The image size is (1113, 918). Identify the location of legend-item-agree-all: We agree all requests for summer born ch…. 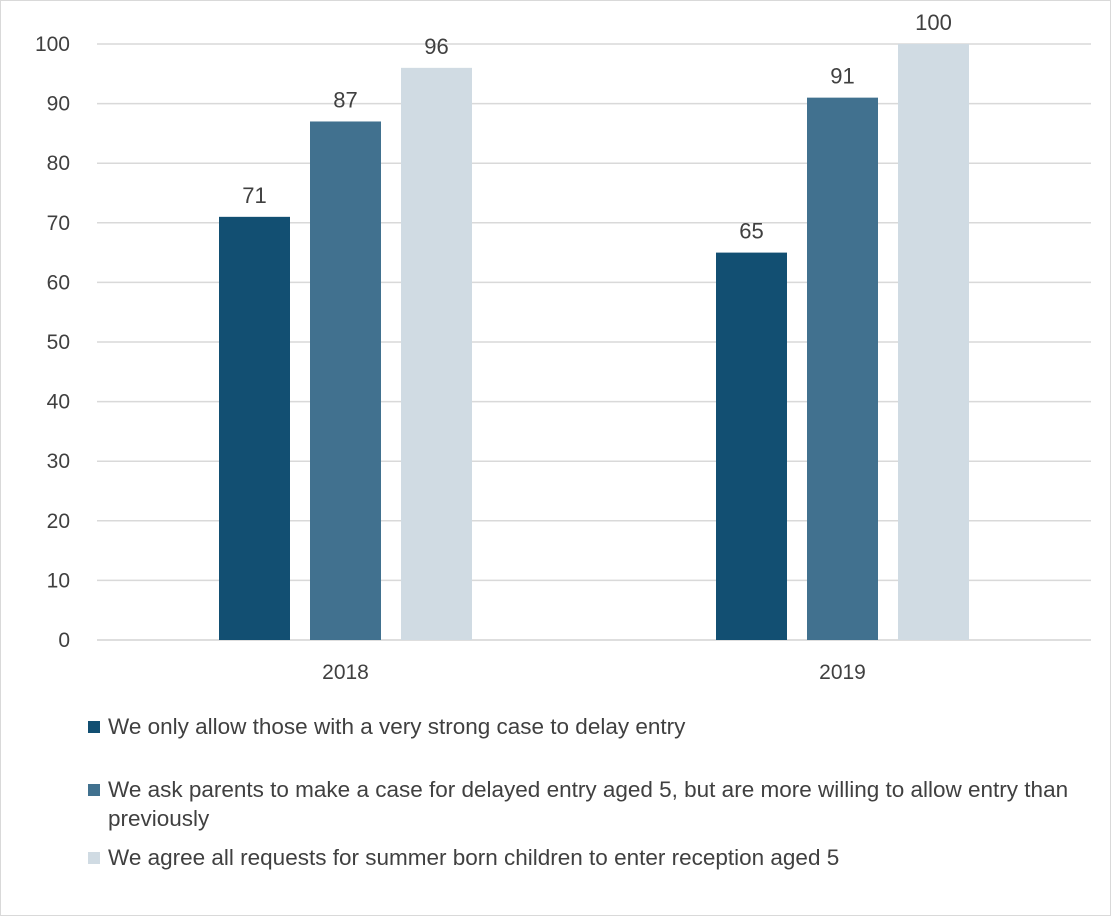
(583, 857).